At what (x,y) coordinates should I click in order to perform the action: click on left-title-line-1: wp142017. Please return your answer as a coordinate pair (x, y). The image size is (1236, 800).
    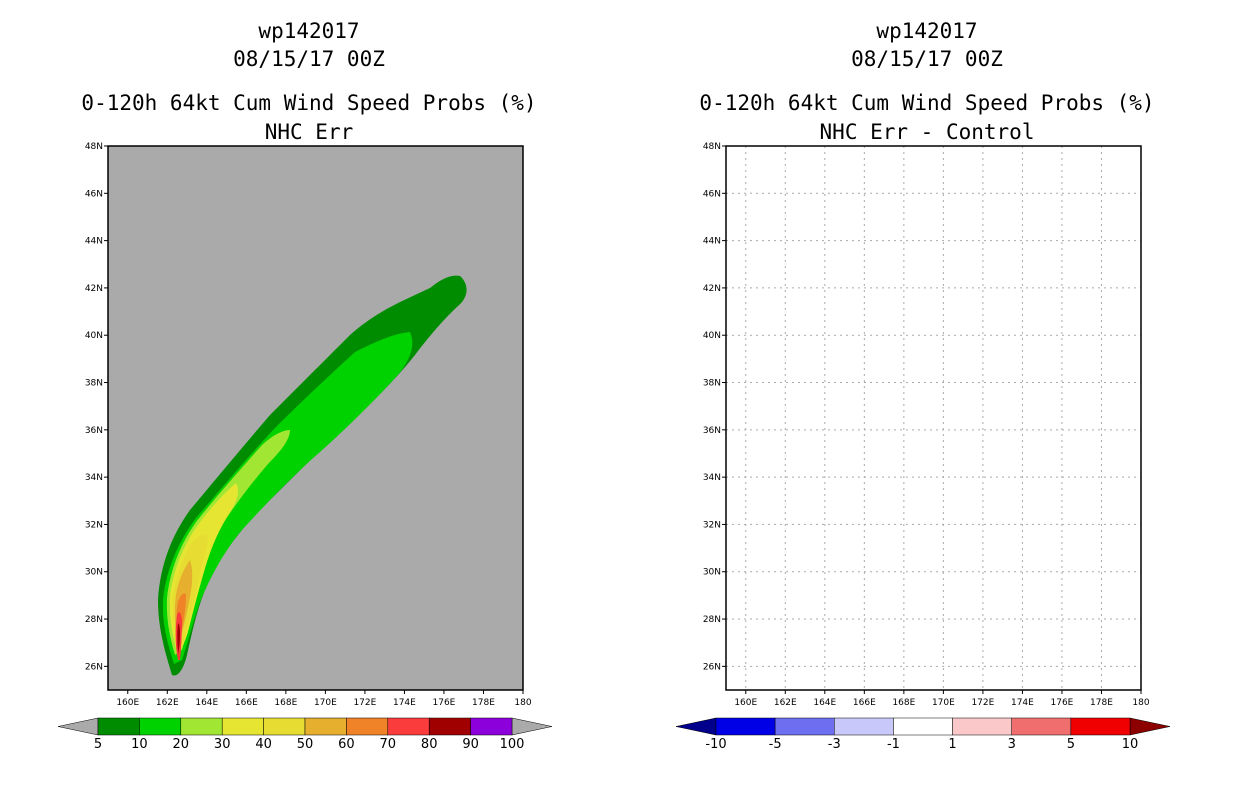
    Looking at the image, I should click on (308, 31).